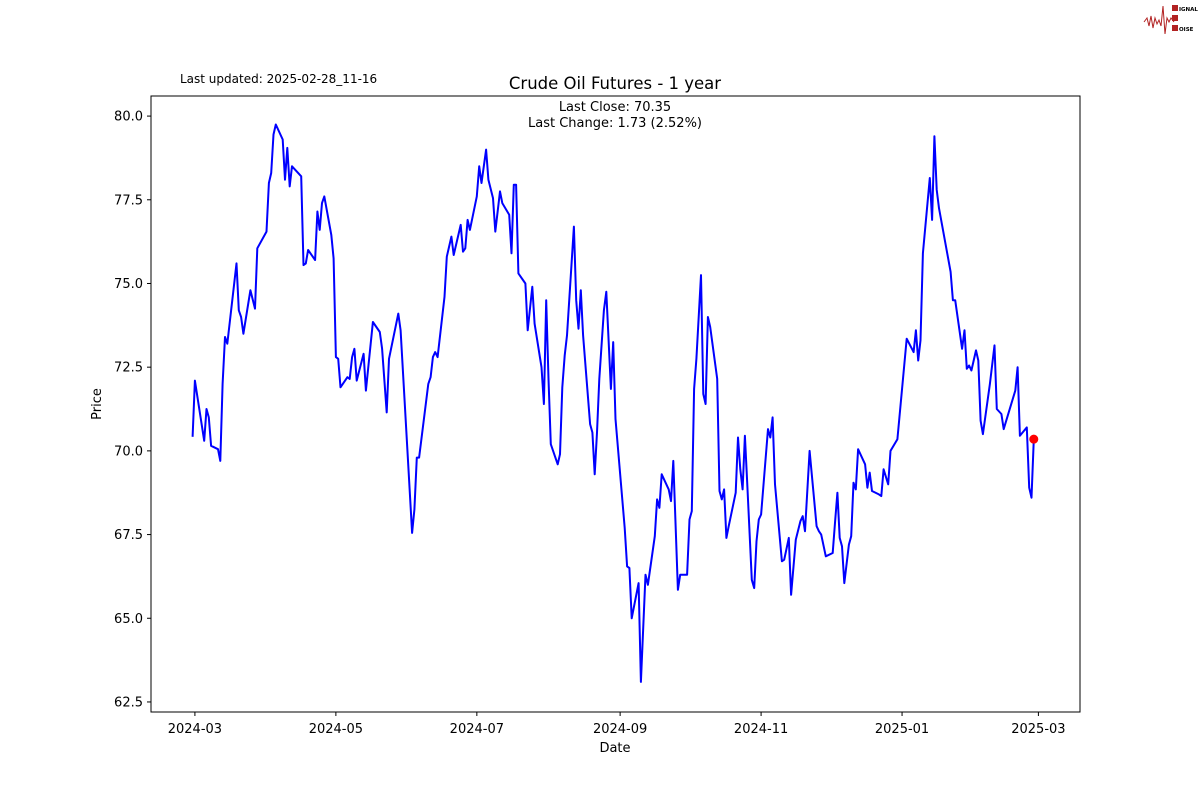 The width and height of the screenshot is (1200, 804). What do you see at coordinates (128, 535) in the screenshot?
I see `y-tick-label: 67.5` at bounding box center [128, 535].